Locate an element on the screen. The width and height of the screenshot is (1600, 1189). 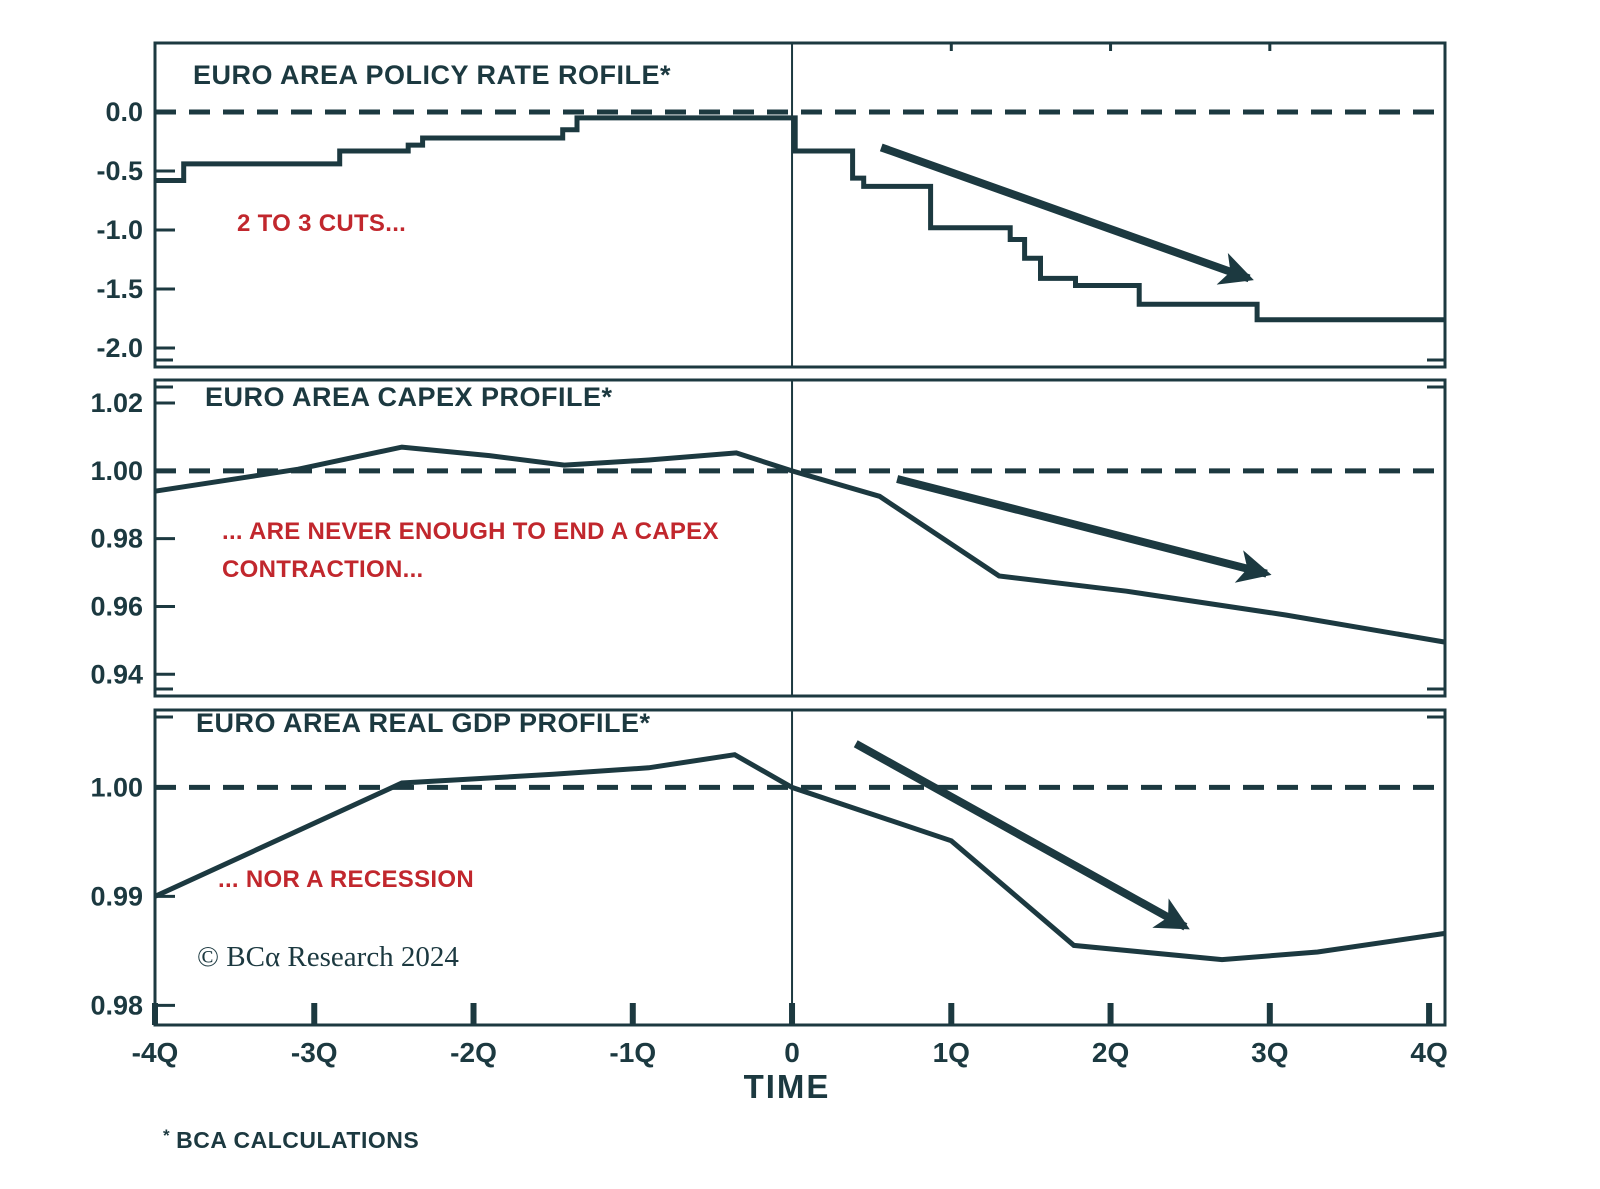
capex-y-tick-label: 0.94 is located at coordinates (116, 674).